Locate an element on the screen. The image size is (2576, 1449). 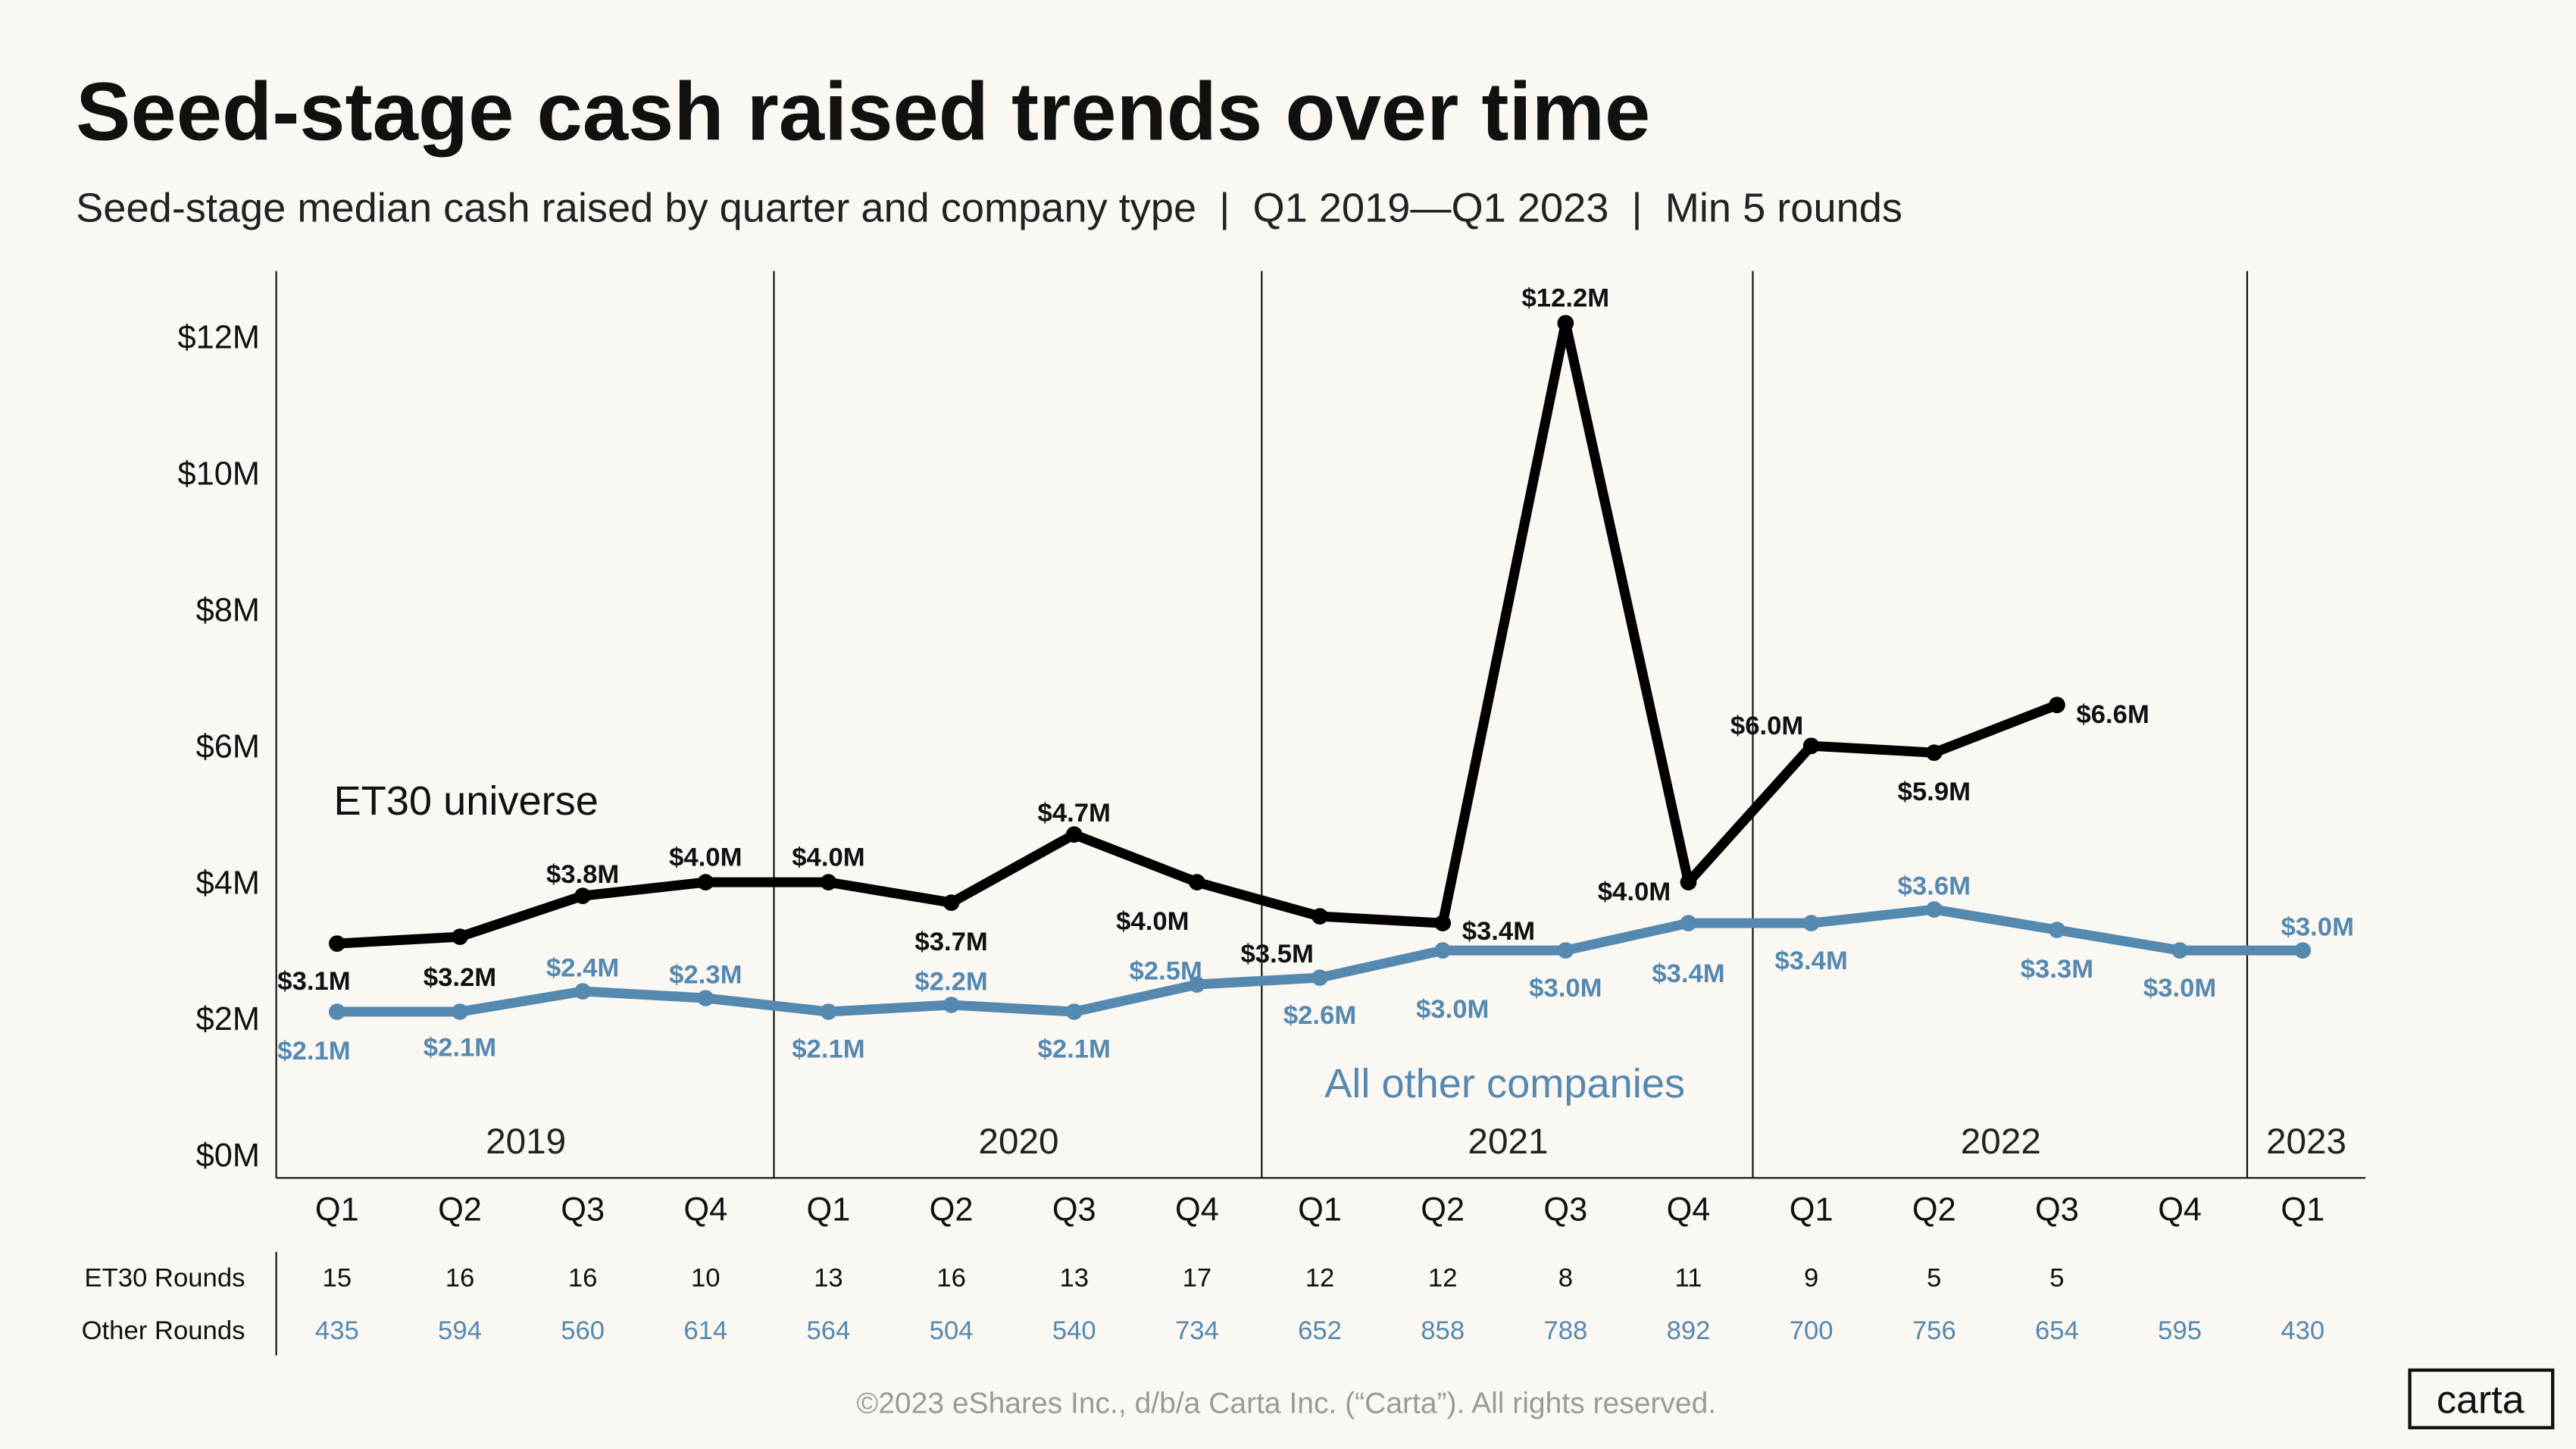
table-cell: 654 is located at coordinates (2057, 1330).